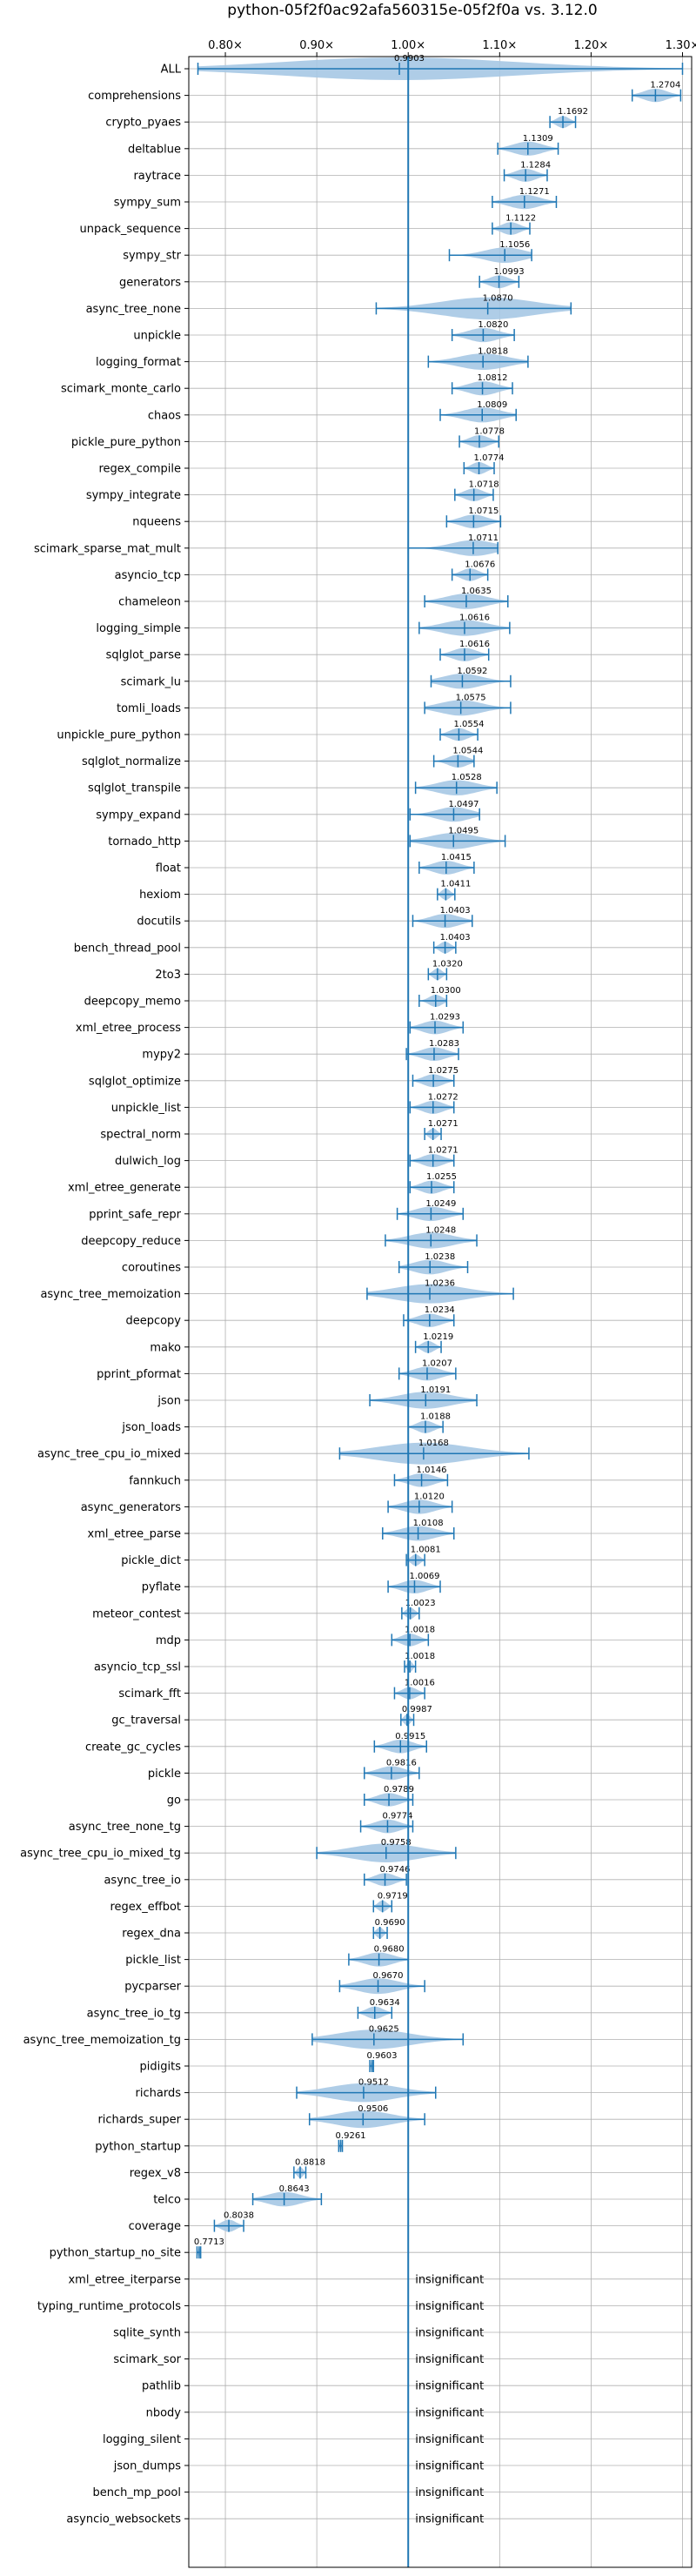 This screenshot has width=696, height=2576. I want to click on value-label: 1.0635, so click(476, 591).